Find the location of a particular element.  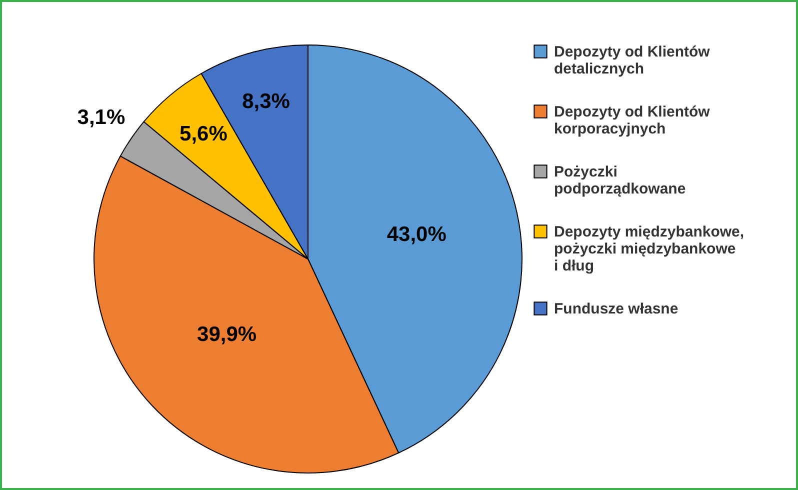

data-label: 43,0% is located at coordinates (416, 234).